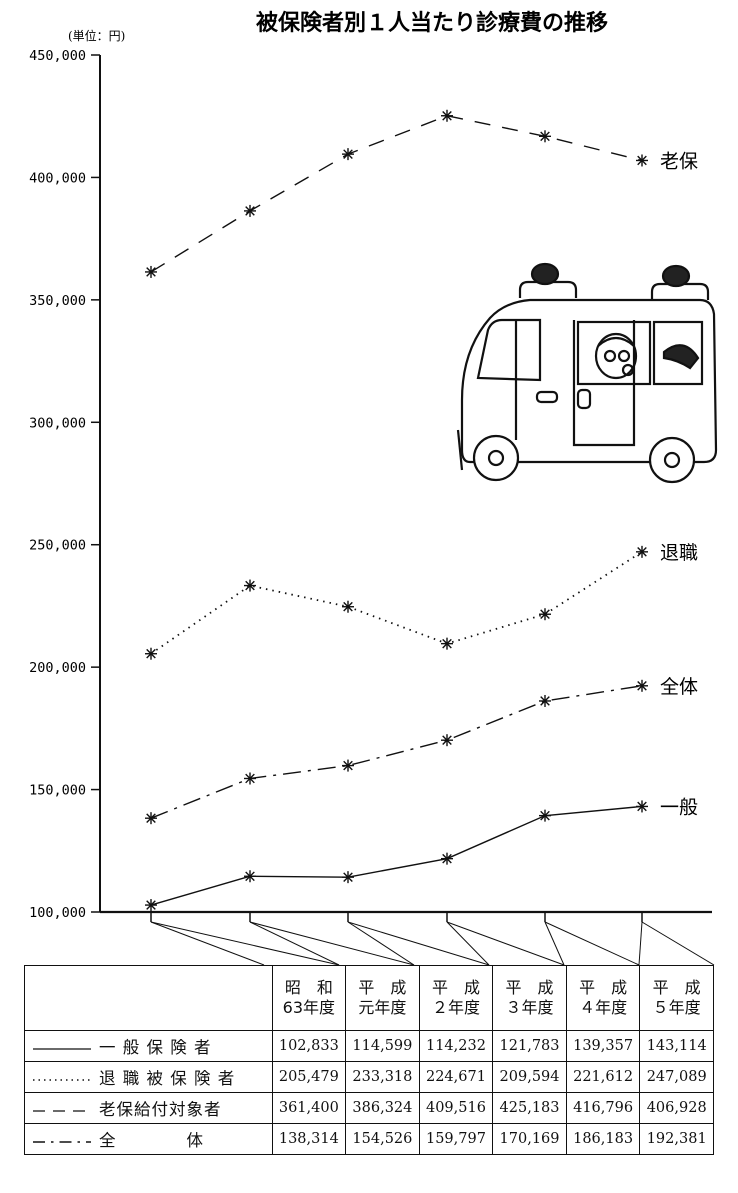 The width and height of the screenshot is (738, 1193). I want to click on series-label: 老保, so click(679, 161).